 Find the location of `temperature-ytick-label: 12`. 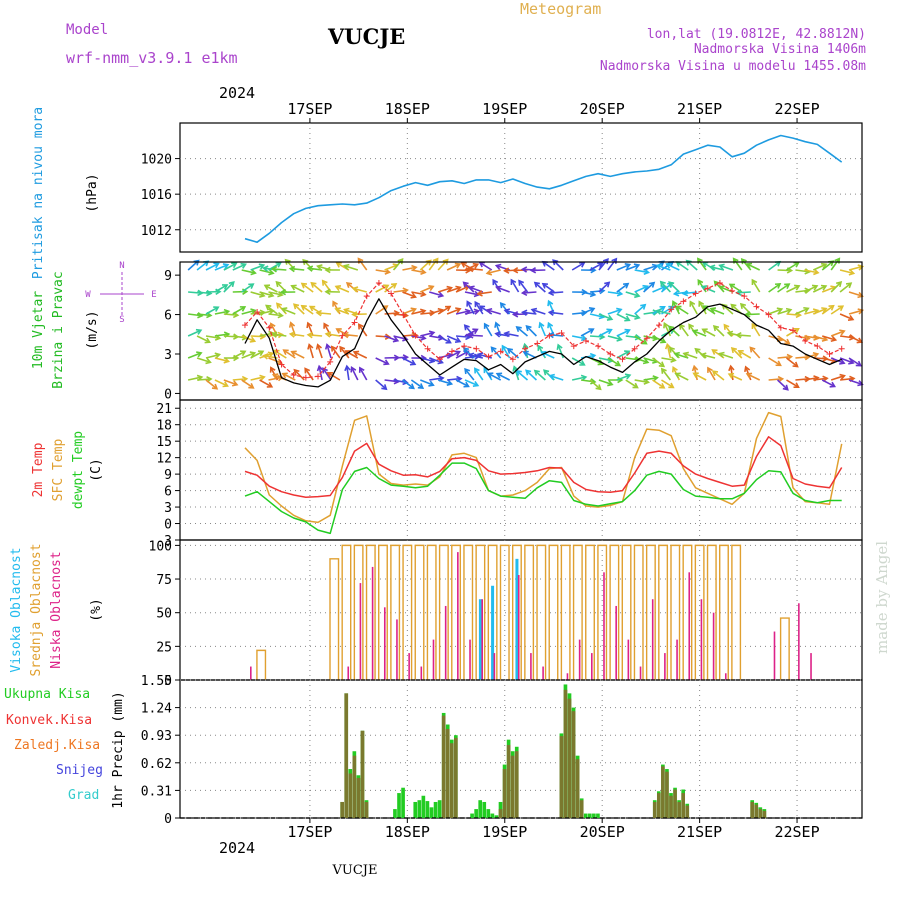

temperature-ytick-label: 12 is located at coordinates (164, 459).